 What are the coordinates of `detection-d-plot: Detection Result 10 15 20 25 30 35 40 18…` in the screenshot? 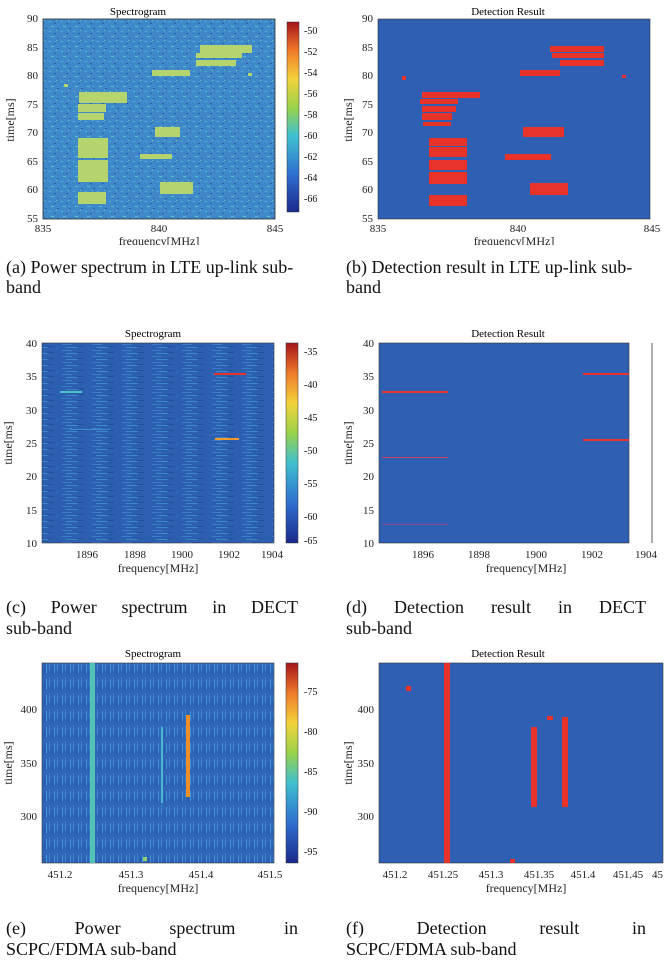 It's located at (499, 451).